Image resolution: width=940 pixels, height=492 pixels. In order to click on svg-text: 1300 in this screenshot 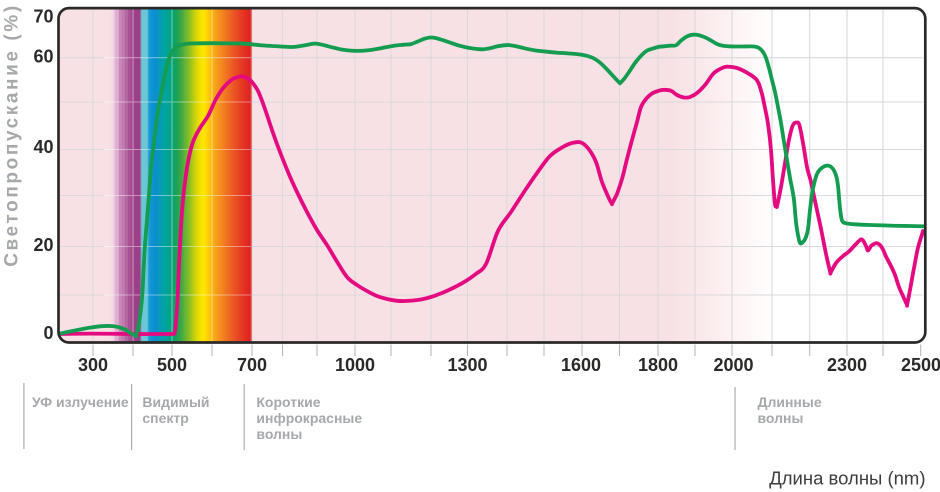, I will do `click(467, 365)`.